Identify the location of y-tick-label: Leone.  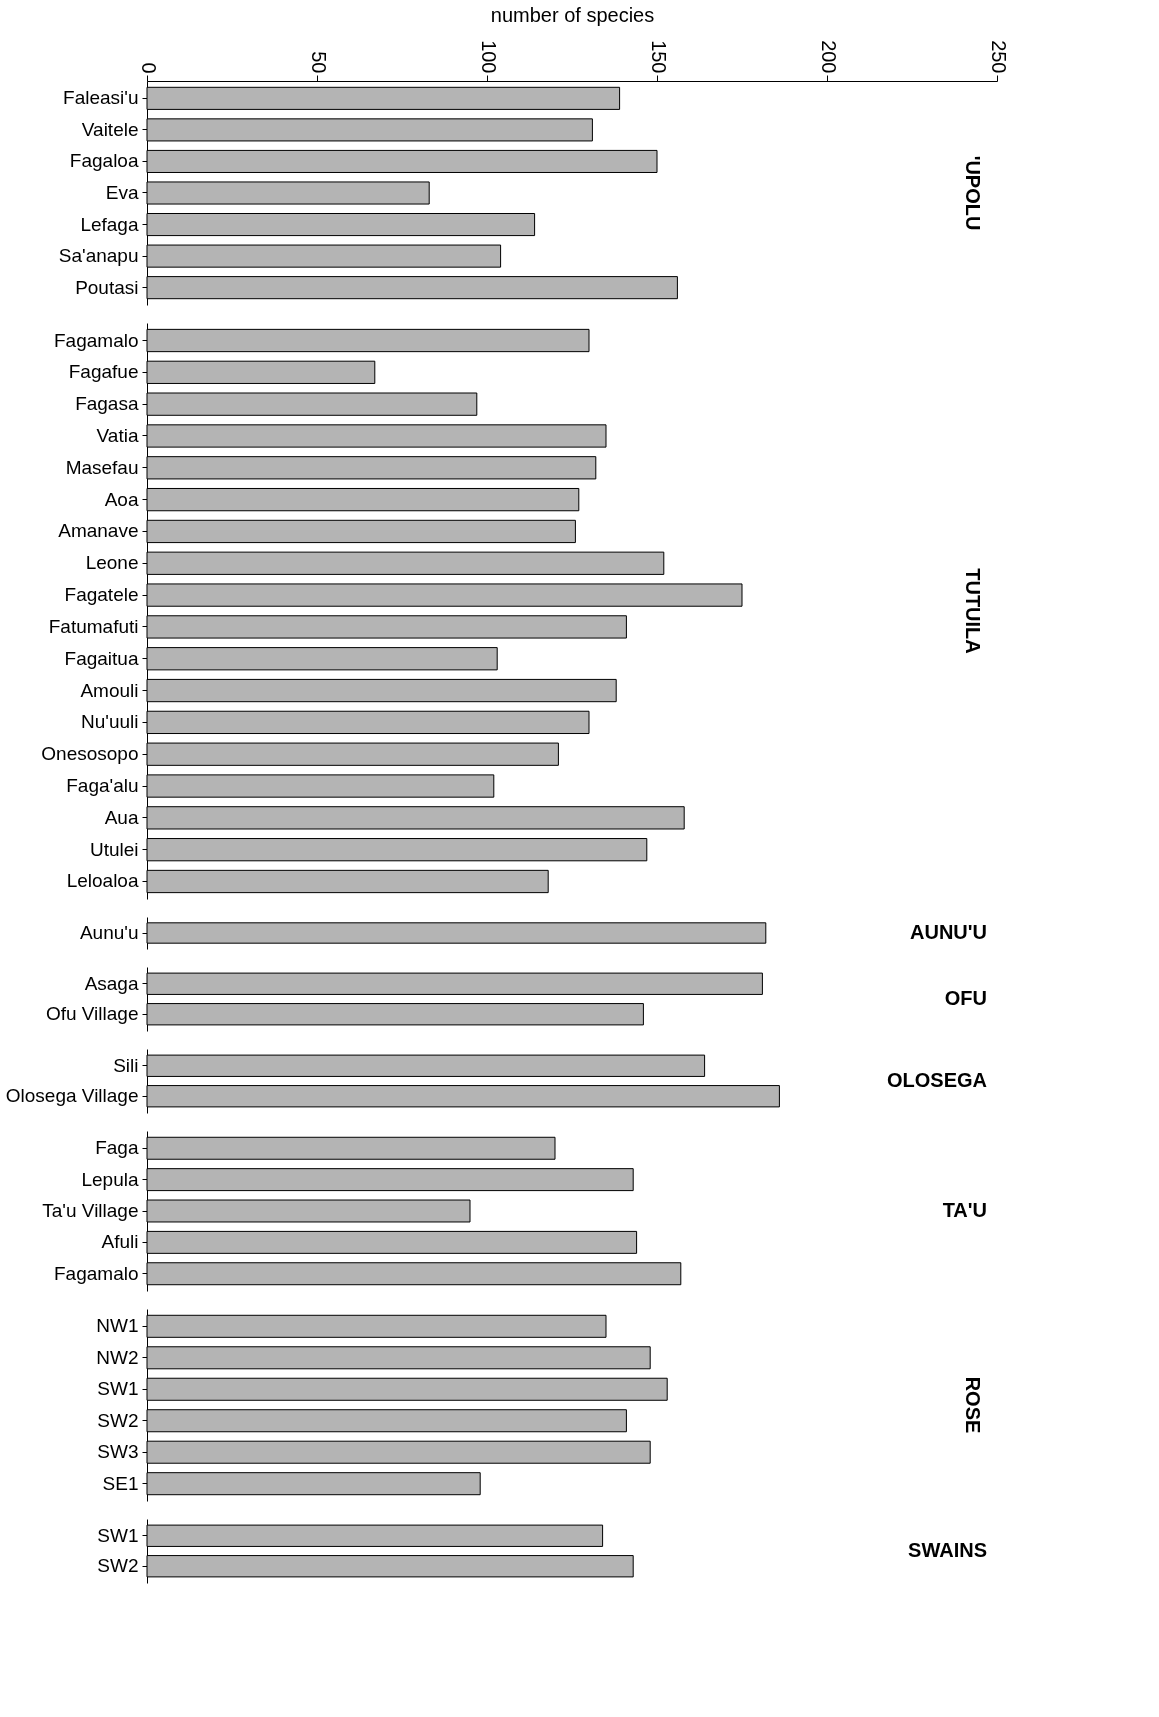
(112, 563).